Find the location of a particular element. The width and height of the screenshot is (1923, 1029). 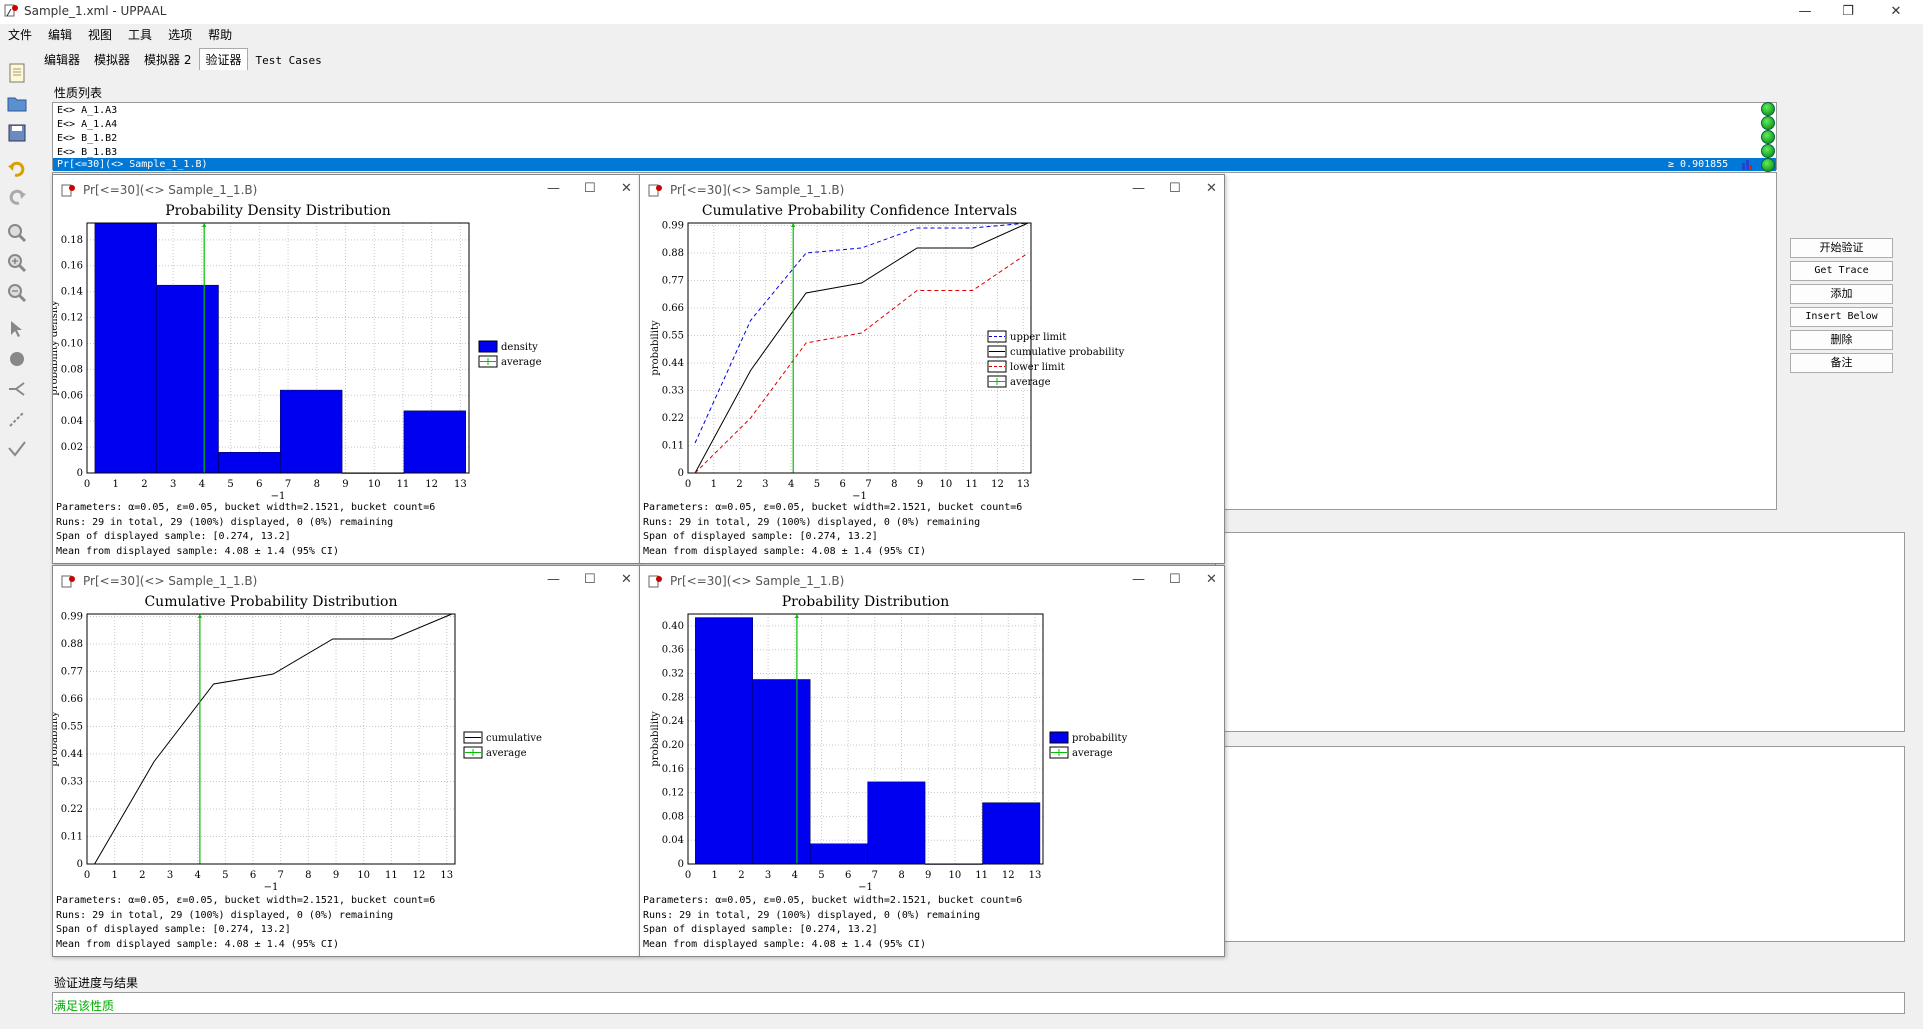

maximize-button: ❐ is located at coordinates (1848, 11).